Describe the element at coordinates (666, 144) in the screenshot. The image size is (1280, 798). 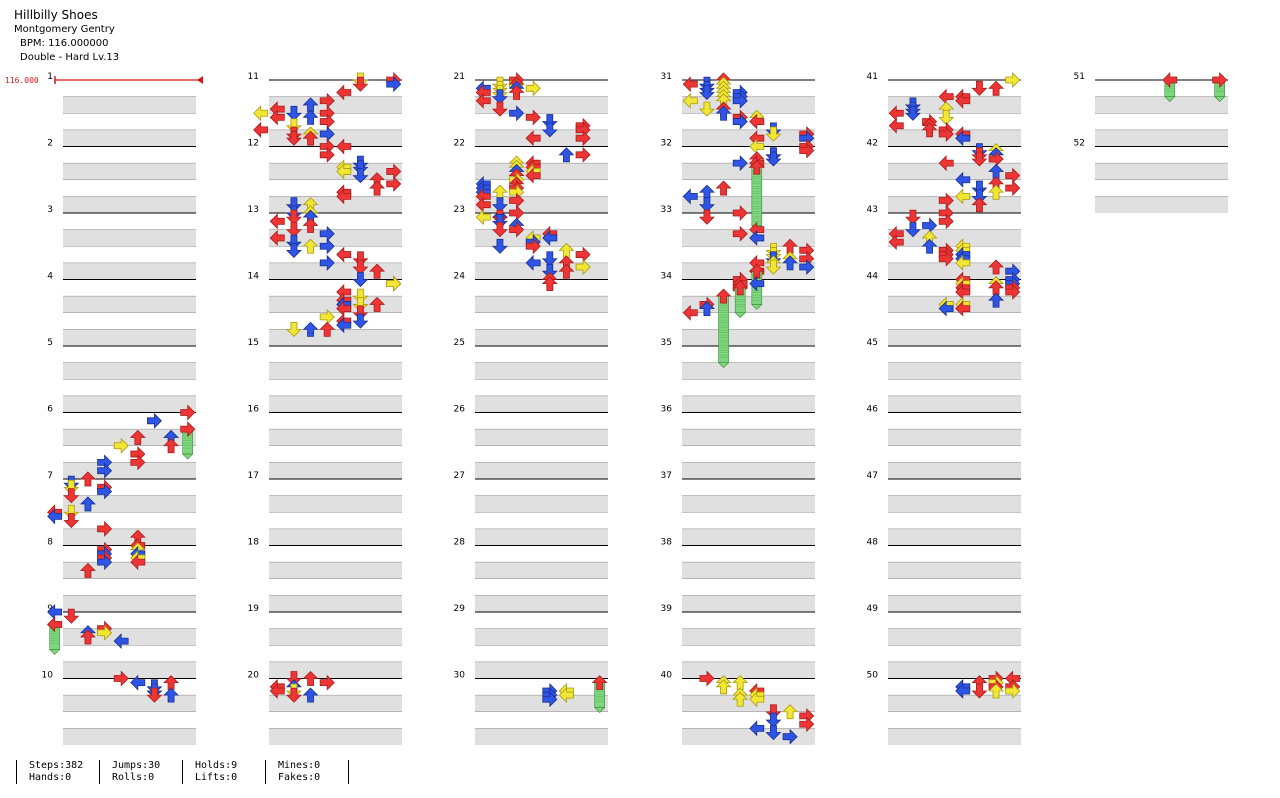
I see `measure-number: 32` at that location.